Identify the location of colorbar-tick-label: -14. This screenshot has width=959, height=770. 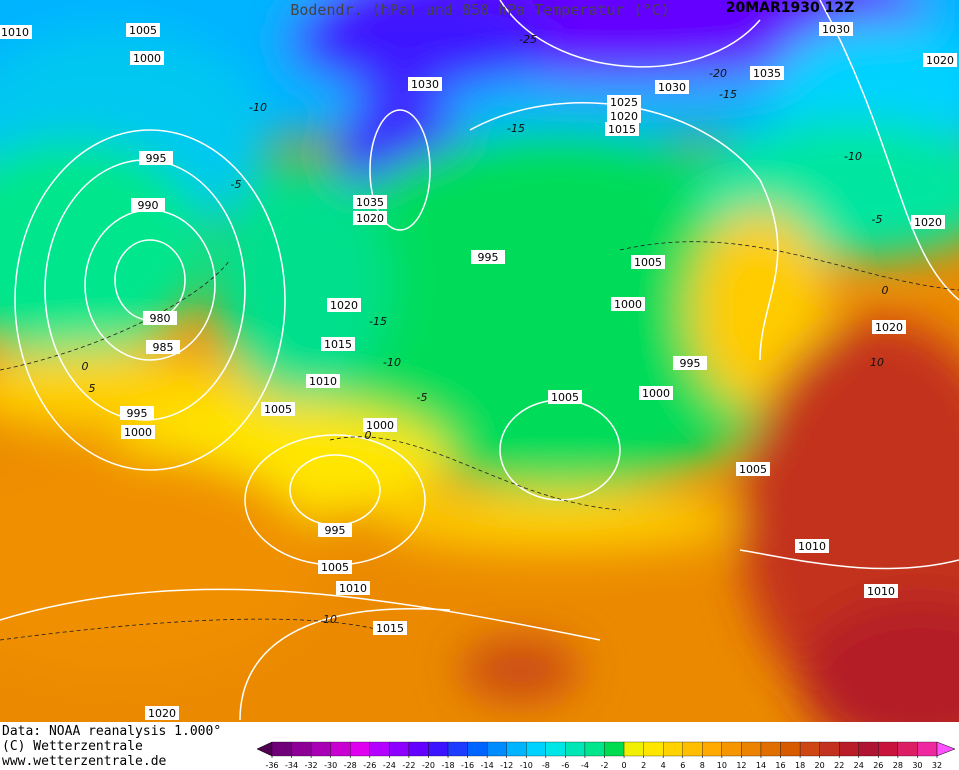
(487, 765).